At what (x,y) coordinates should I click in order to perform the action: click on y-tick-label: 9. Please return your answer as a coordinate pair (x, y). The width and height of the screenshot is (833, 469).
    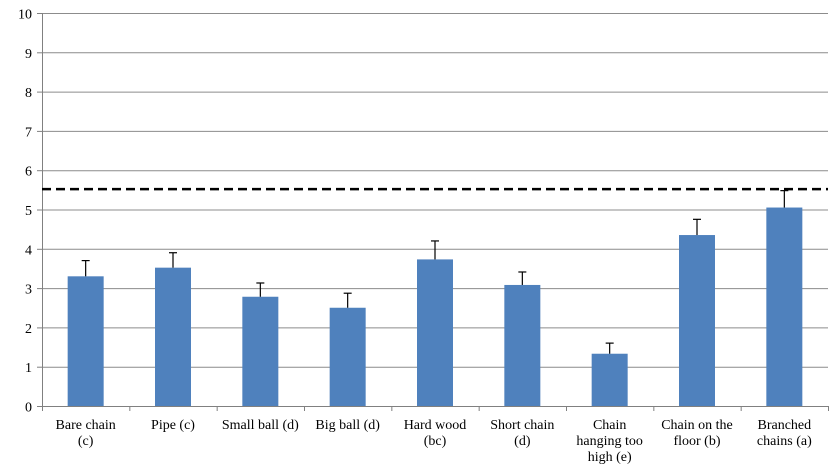
    Looking at the image, I should click on (28, 54).